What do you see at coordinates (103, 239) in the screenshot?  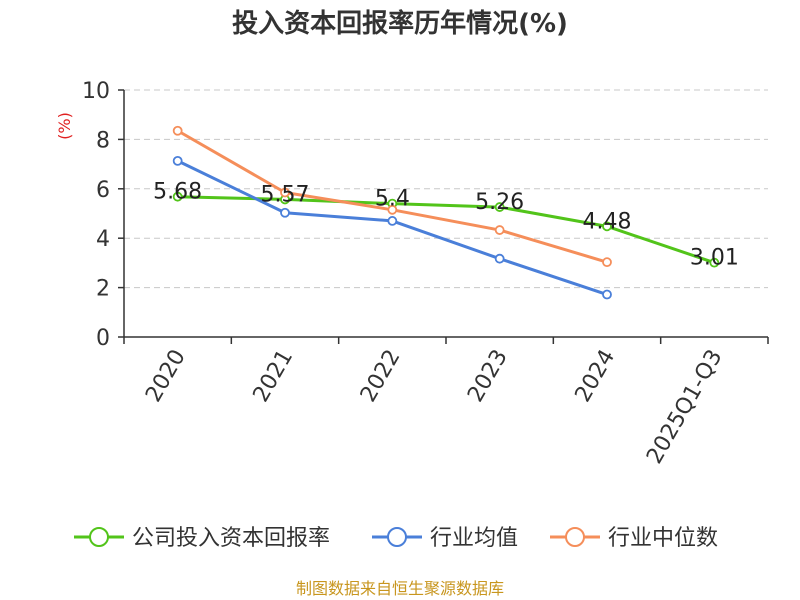 I see `y-tick-label: 4` at bounding box center [103, 239].